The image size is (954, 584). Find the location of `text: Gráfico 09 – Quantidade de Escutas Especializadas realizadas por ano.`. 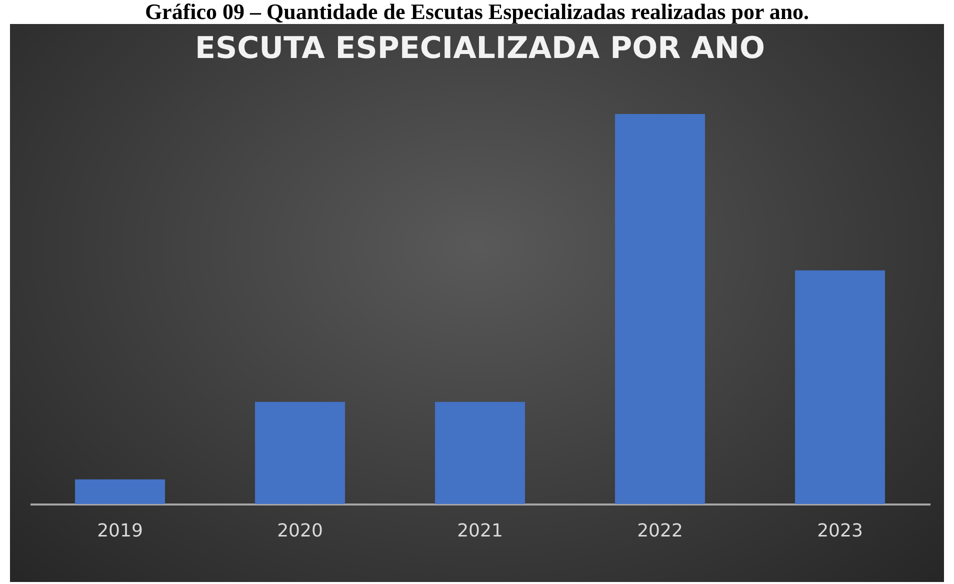

text: Gráfico 09 – Quantidade de Escutas Especializadas realizadas por ano. is located at coordinates (477, 12).